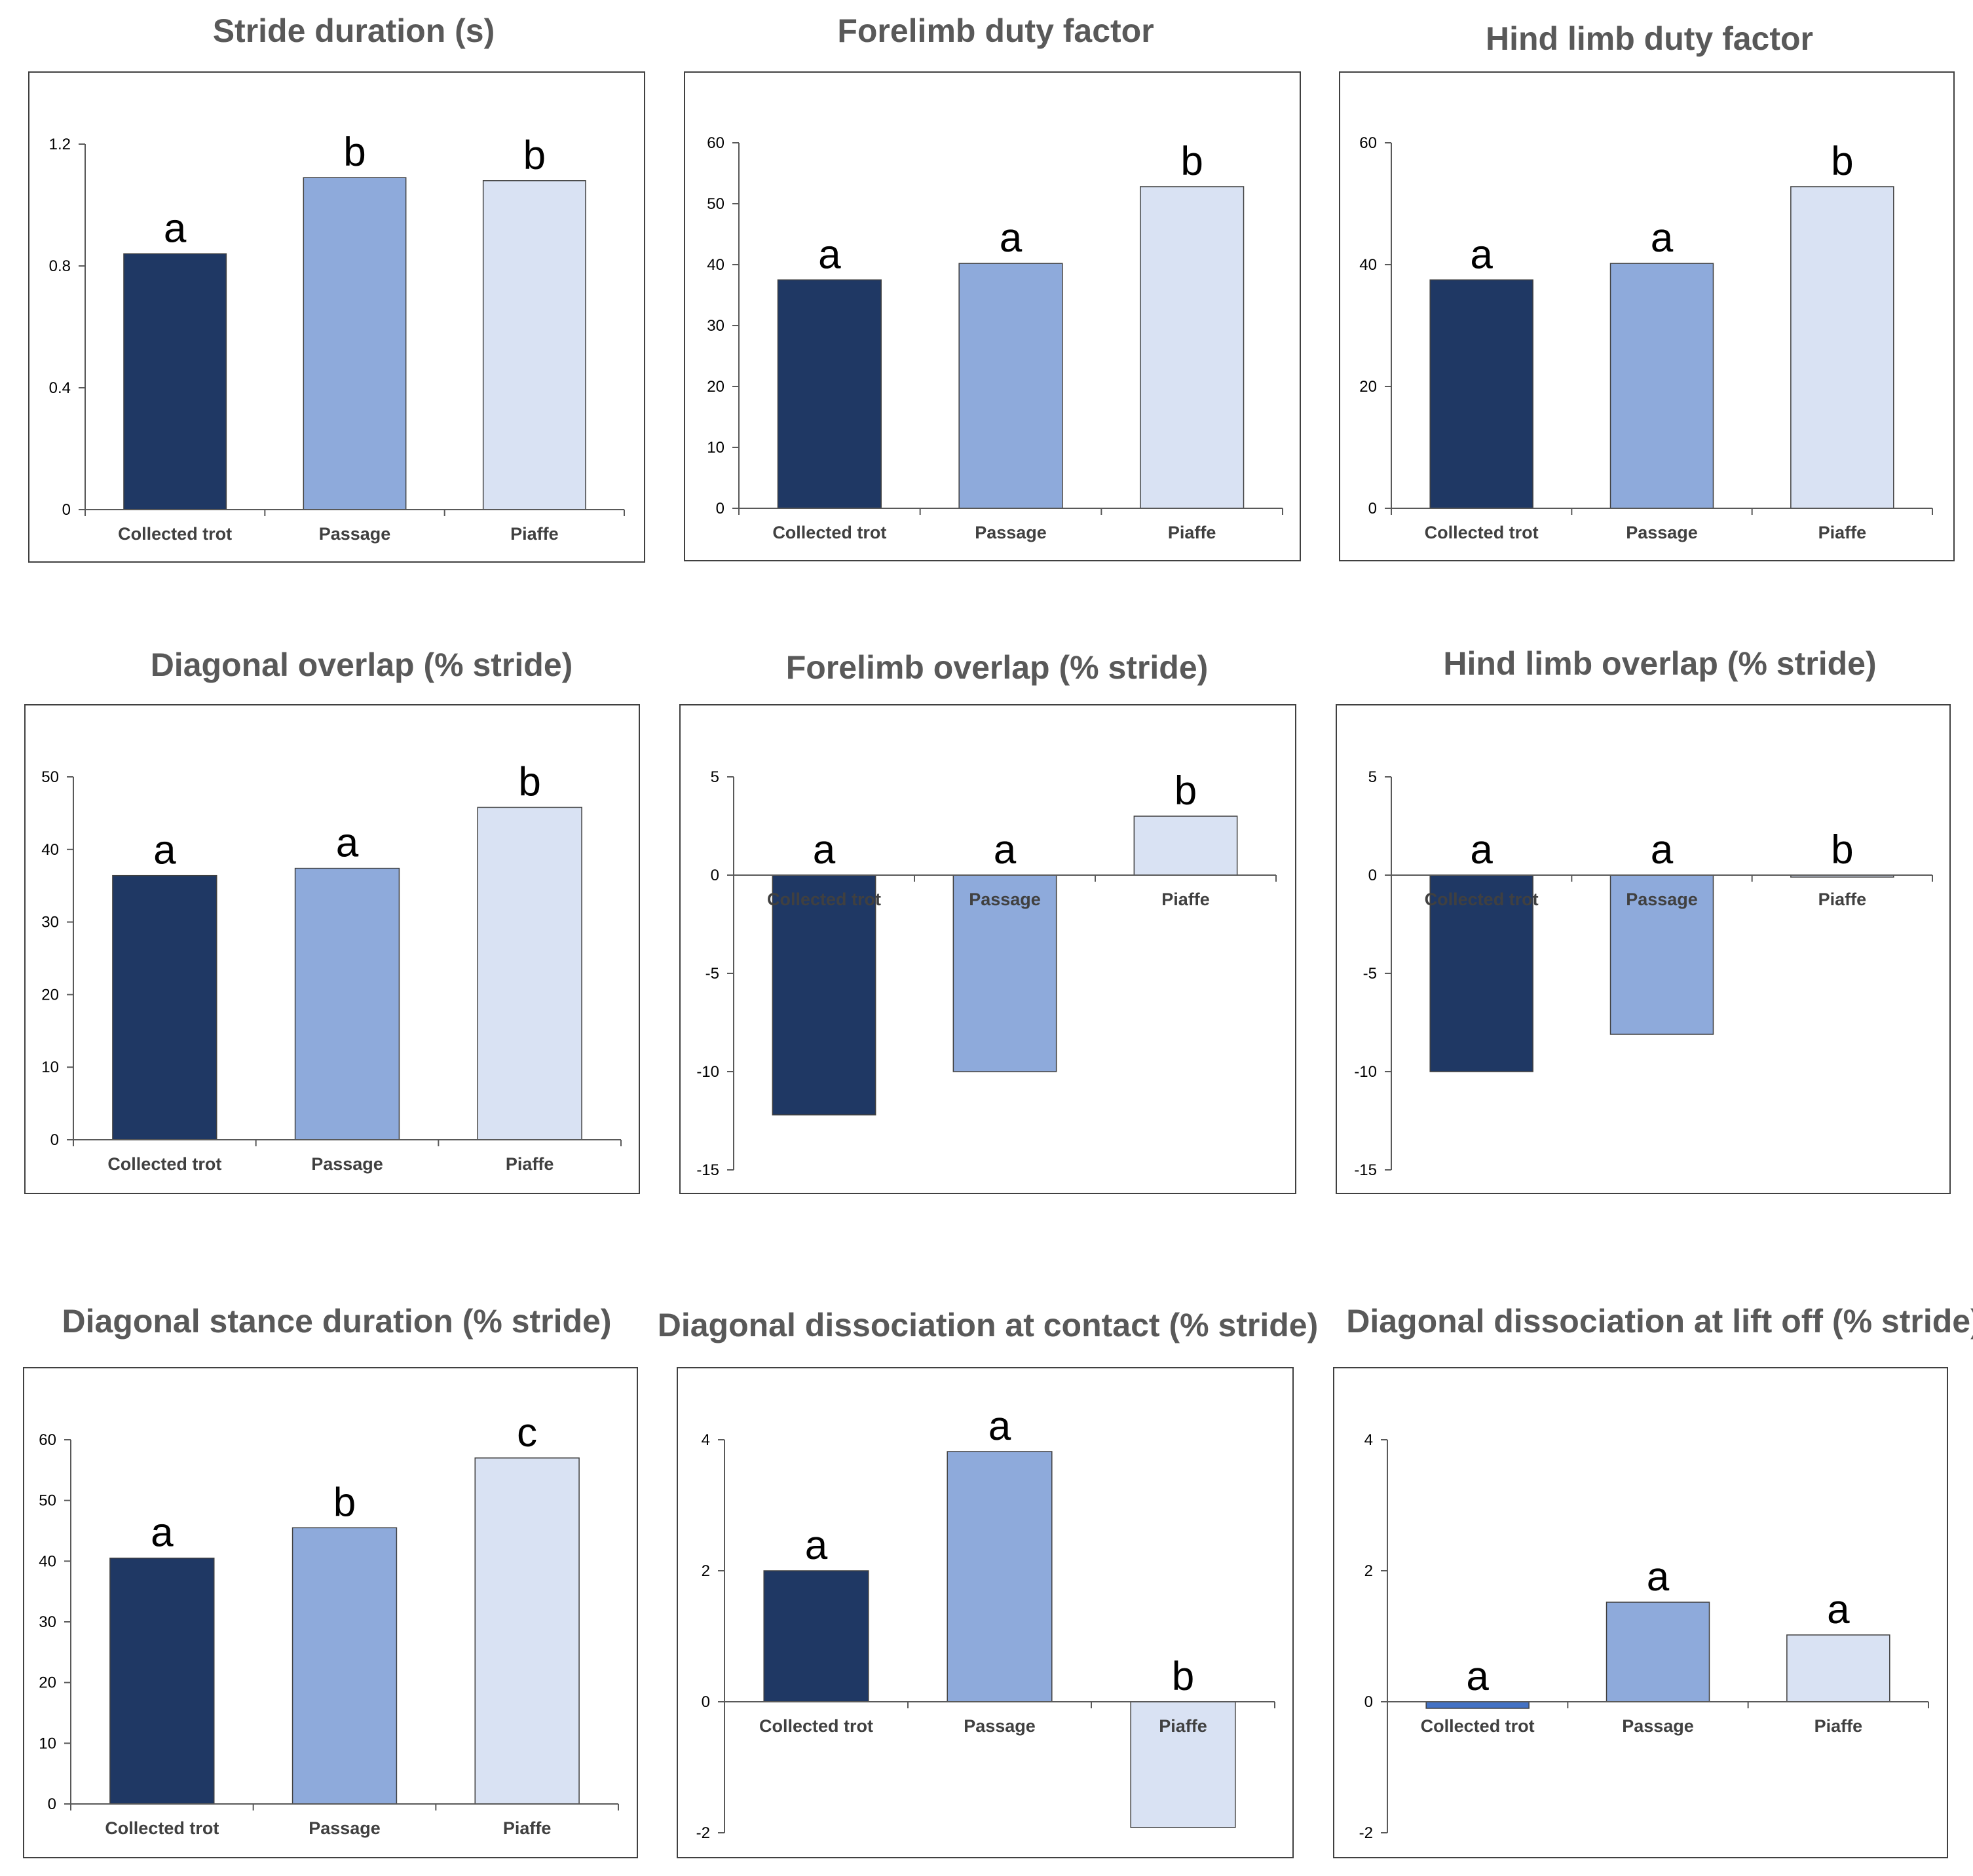 The width and height of the screenshot is (1973, 1876). Describe the element at coordinates (47, 1501) in the screenshot. I see `y-tick-label: 50` at that location.